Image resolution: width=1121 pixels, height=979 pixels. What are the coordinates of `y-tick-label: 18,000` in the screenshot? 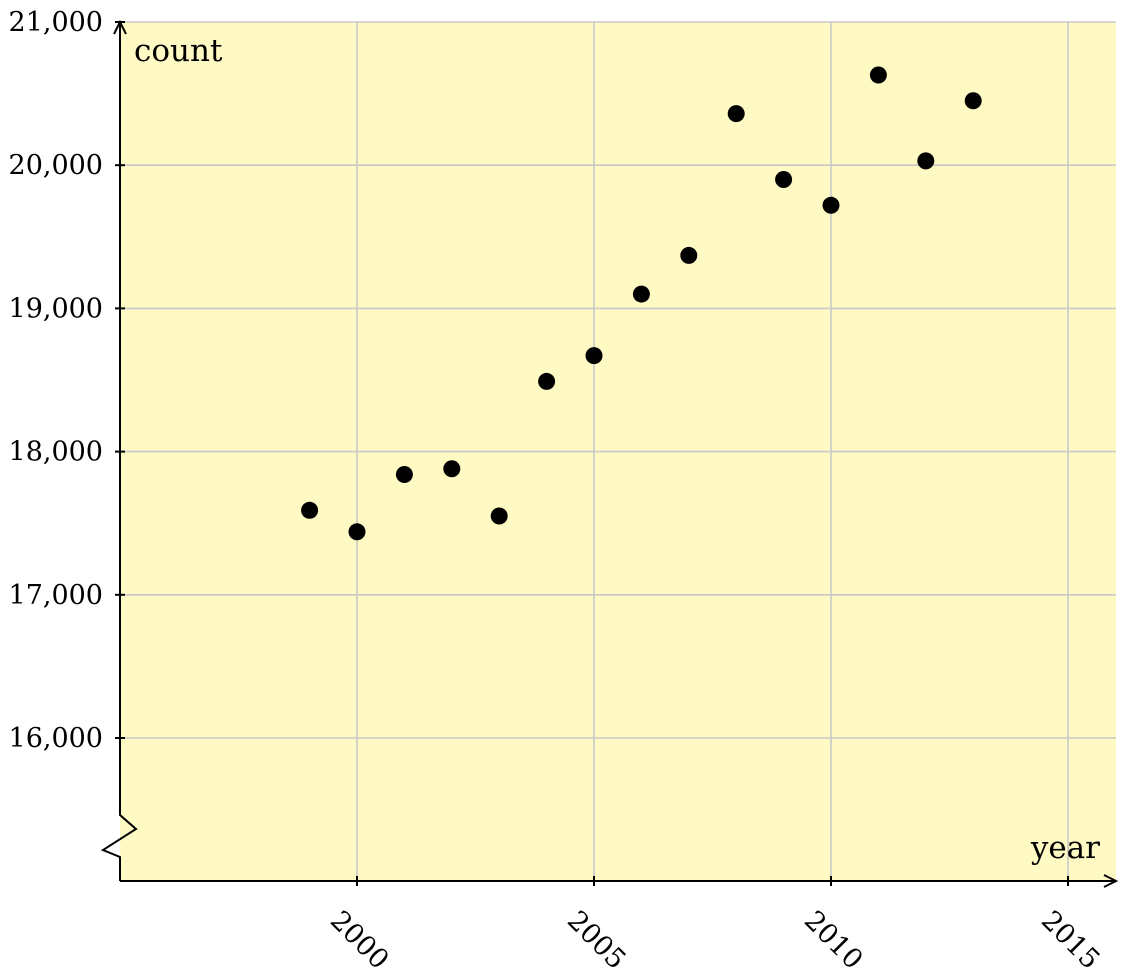 It's located at (56, 452).